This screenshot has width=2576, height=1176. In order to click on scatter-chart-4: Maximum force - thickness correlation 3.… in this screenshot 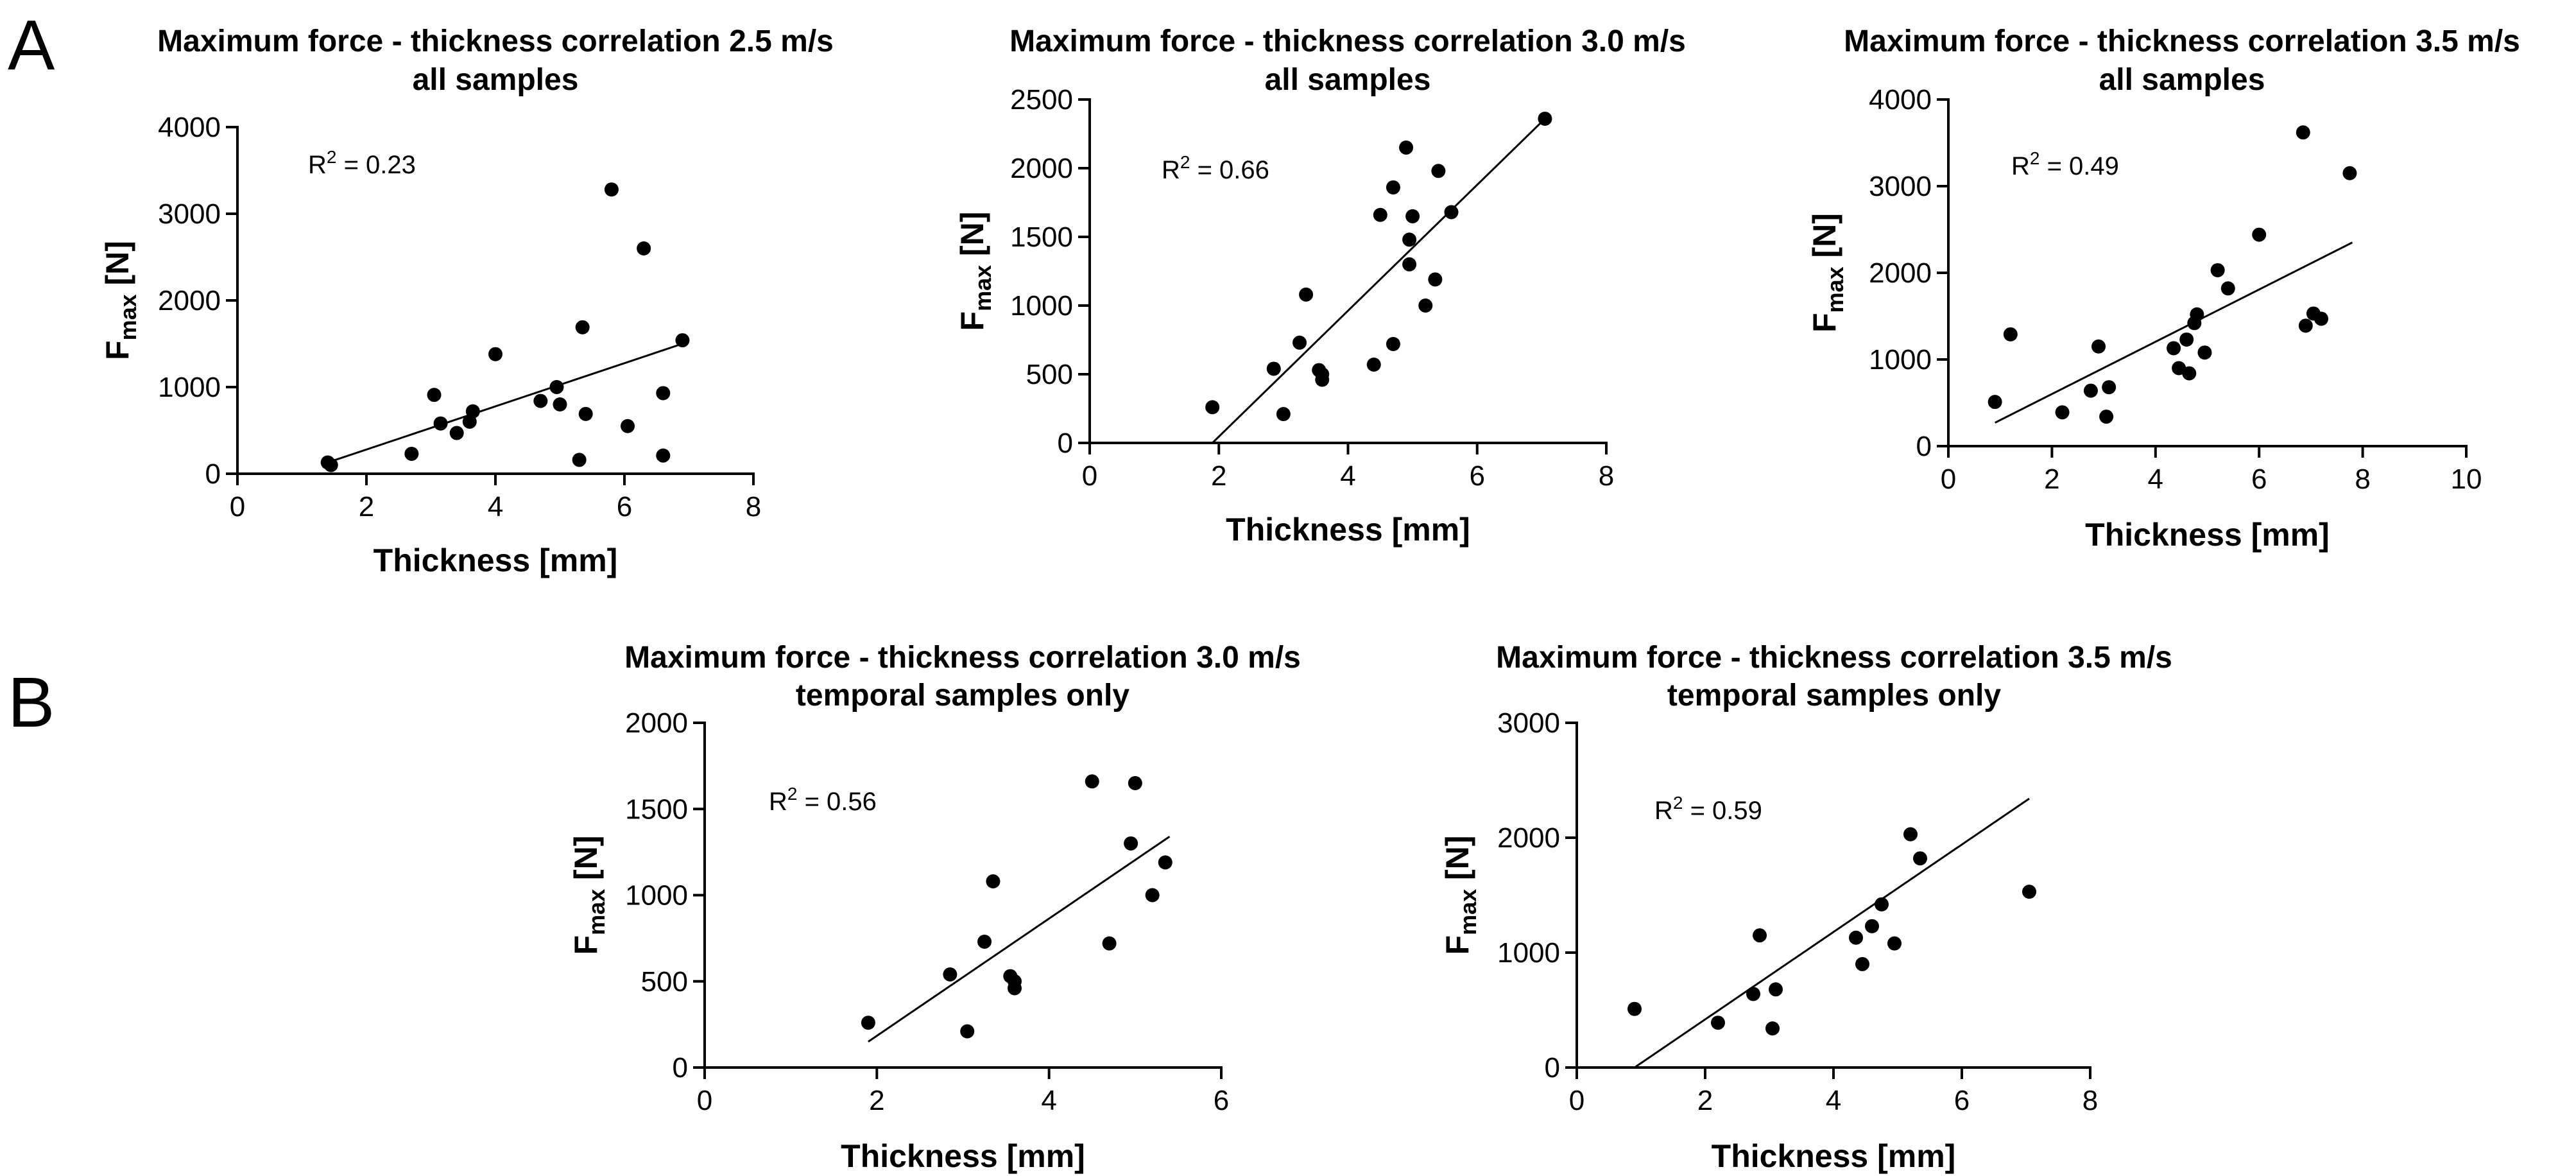, I will do `click(934, 907)`.